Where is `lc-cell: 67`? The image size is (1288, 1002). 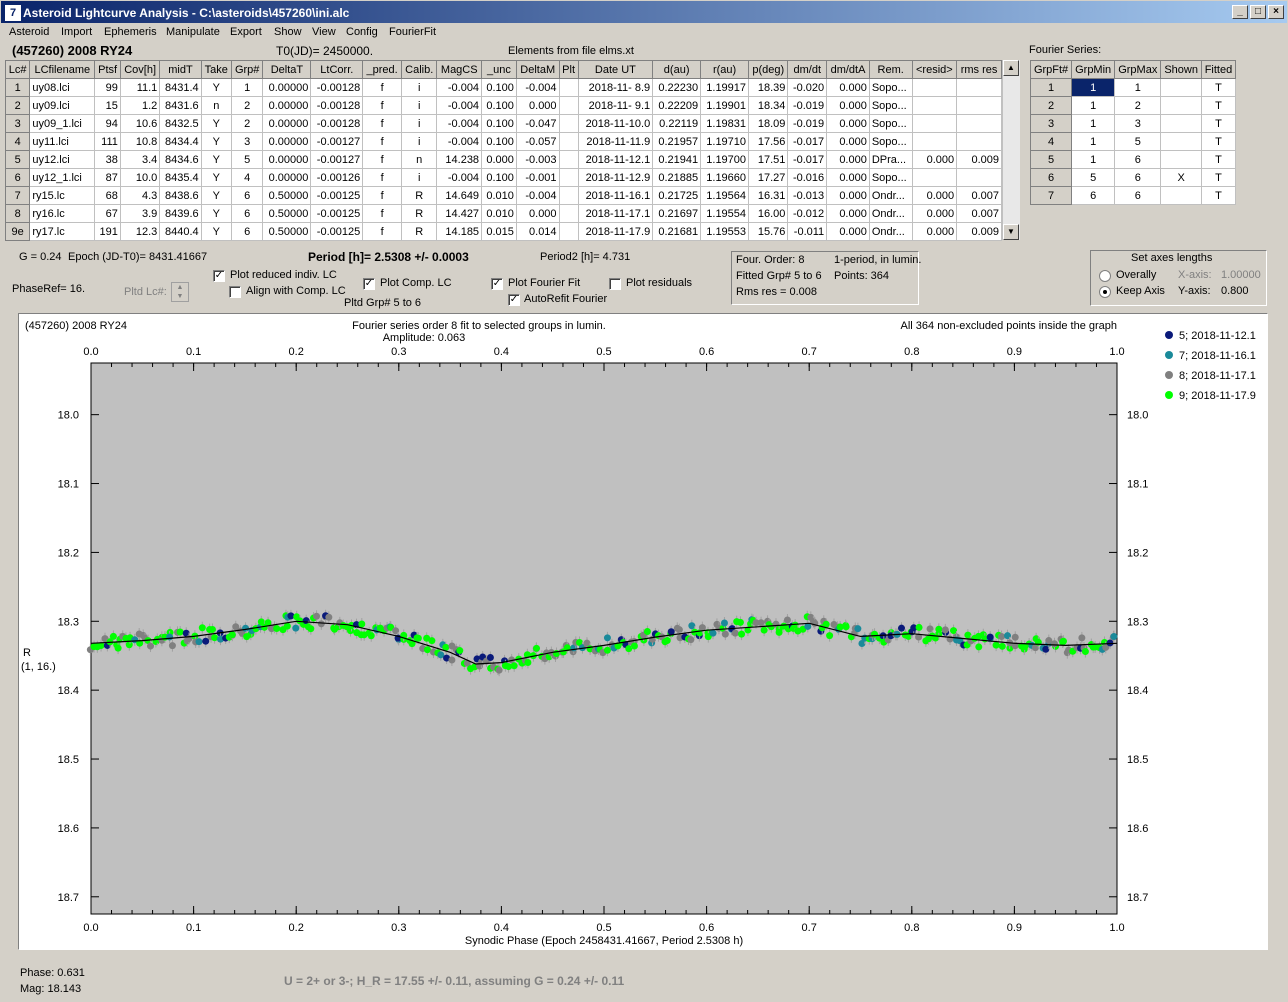 lc-cell: 67 is located at coordinates (107, 213).